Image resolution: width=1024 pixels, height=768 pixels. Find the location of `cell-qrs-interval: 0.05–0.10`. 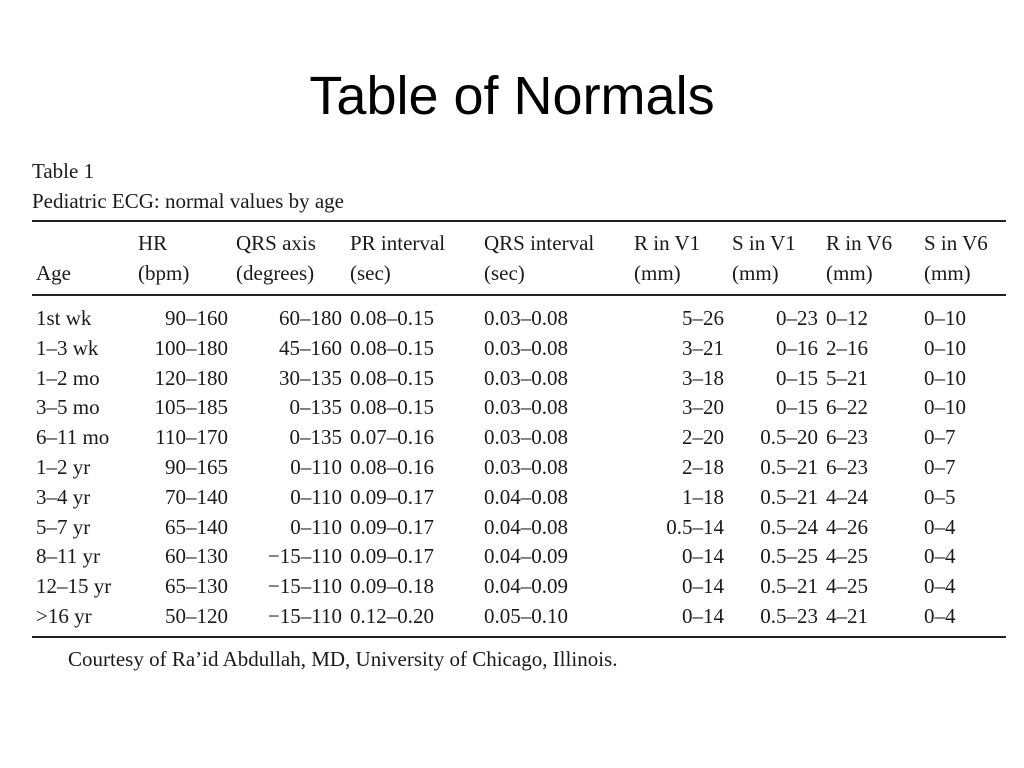

cell-qrs-interval: 0.05–0.10 is located at coordinates (555, 619).